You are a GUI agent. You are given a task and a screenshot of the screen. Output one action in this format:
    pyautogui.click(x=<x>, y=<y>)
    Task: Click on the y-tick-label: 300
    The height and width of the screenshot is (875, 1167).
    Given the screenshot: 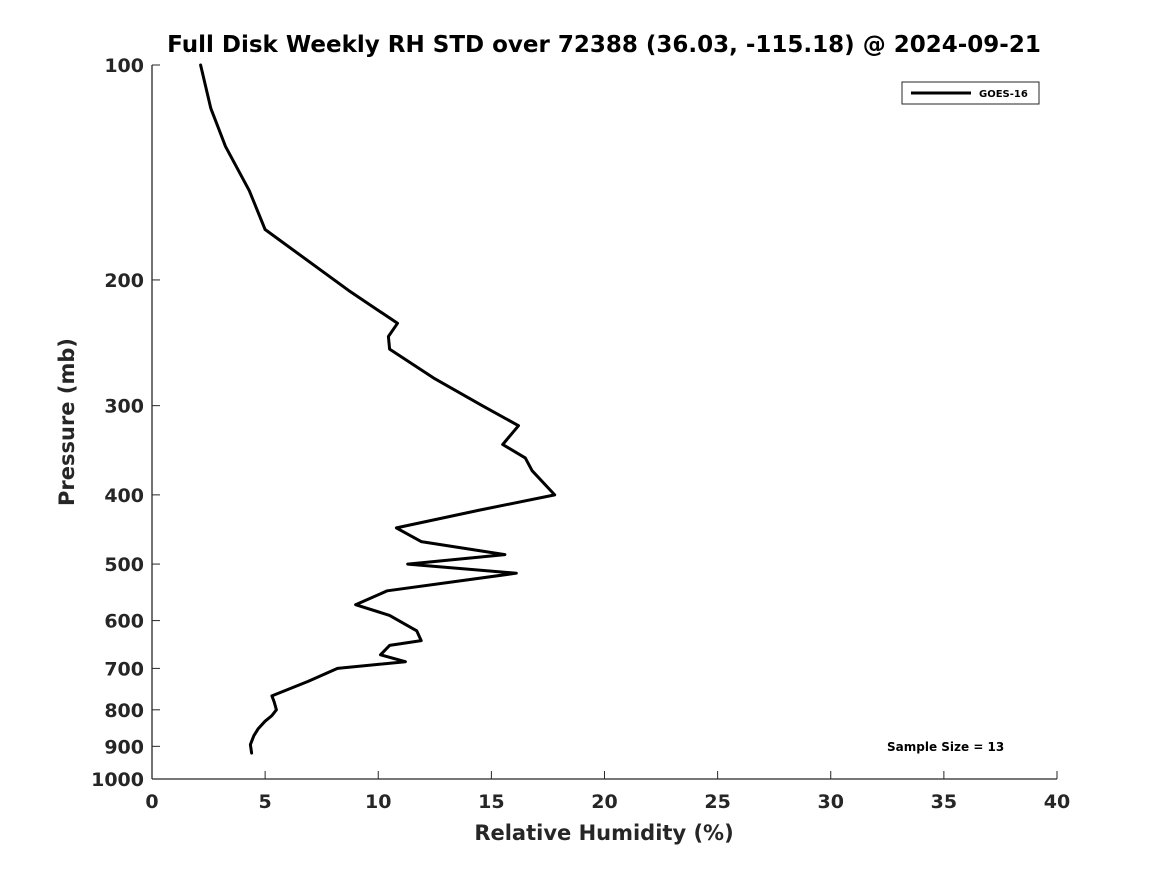 What is the action you would take?
    pyautogui.click(x=124, y=407)
    